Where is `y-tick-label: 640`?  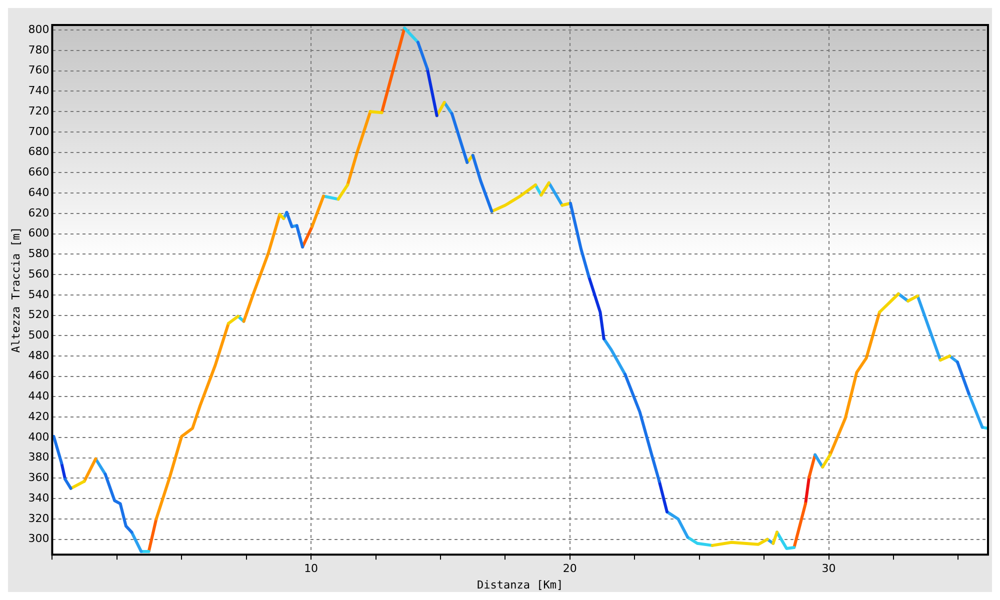
y-tick-label: 640 is located at coordinates (39, 192).